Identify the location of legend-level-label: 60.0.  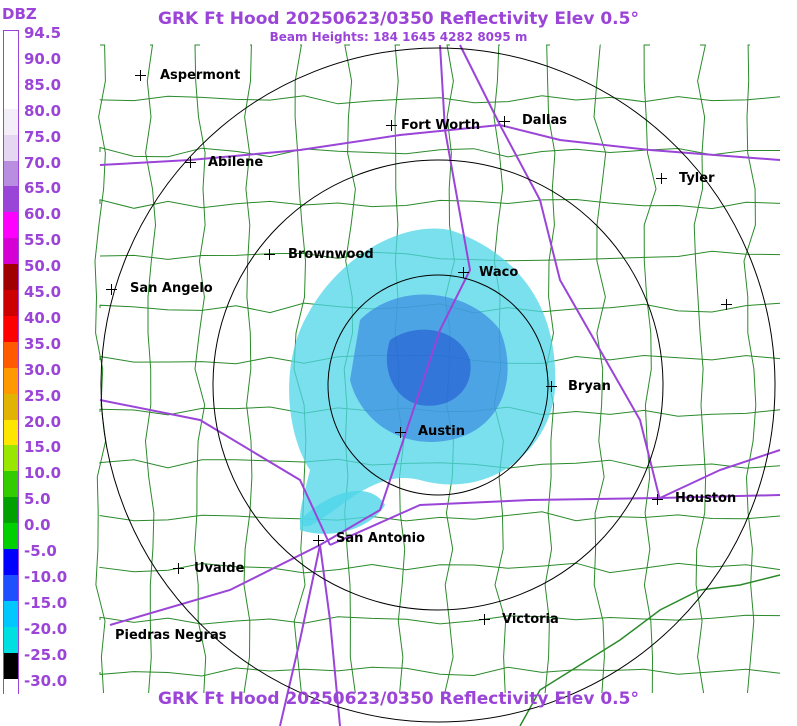
(43, 214).